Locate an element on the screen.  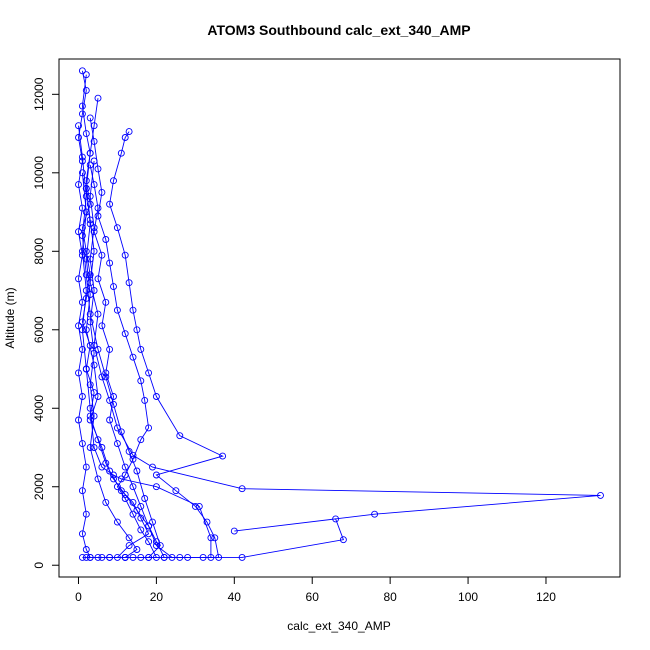
y-tick-label: 12000 is located at coordinates (39, 94).